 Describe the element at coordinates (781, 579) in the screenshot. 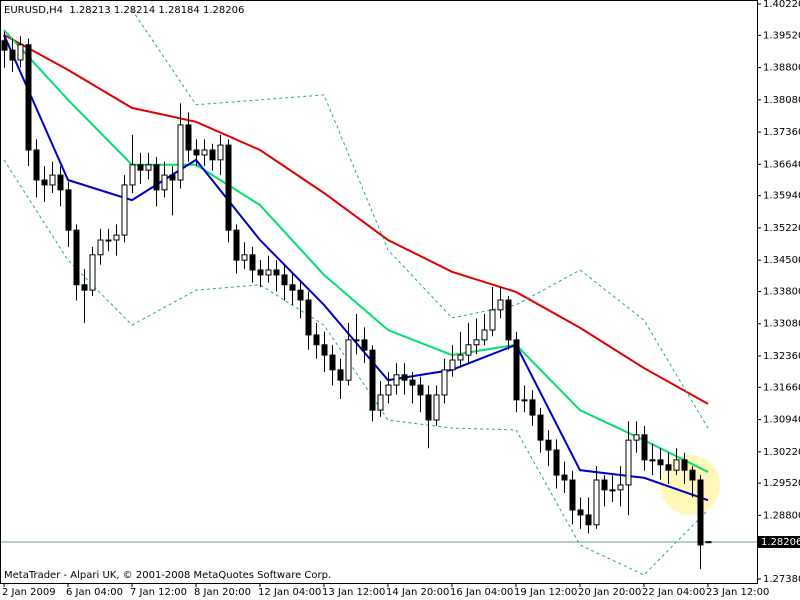

I see `y-tick-label: 1.27380` at that location.